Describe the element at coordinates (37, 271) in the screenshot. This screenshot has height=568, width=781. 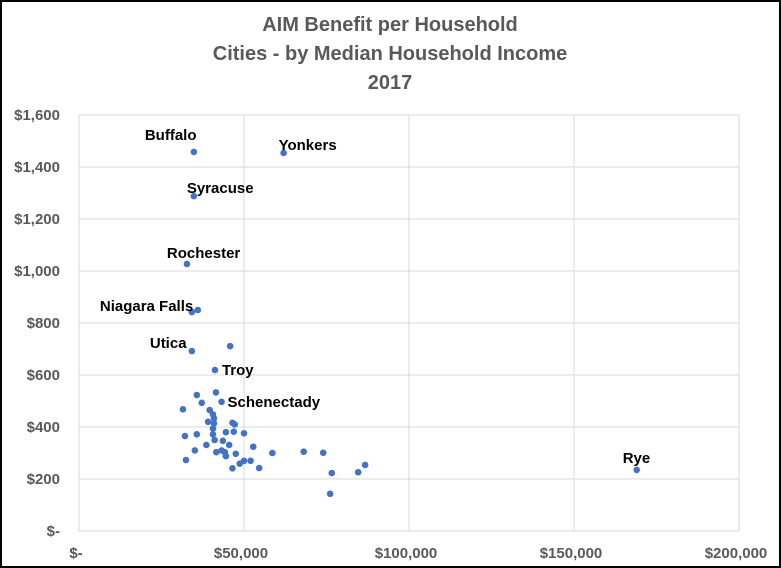
I see `y-tick-label: $1,000` at that location.